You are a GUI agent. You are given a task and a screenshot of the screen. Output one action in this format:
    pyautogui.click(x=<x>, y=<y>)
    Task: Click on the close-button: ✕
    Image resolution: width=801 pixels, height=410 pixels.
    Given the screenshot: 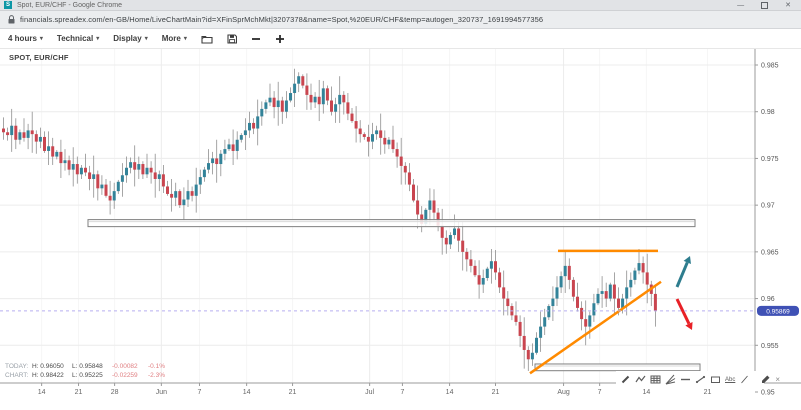 What is the action you would take?
    pyautogui.click(x=788, y=5)
    